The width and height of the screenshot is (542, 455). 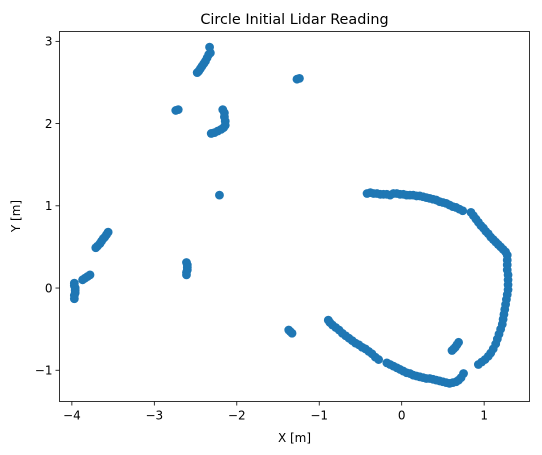 I want to click on y-tick-label: 1, so click(x=49, y=206).